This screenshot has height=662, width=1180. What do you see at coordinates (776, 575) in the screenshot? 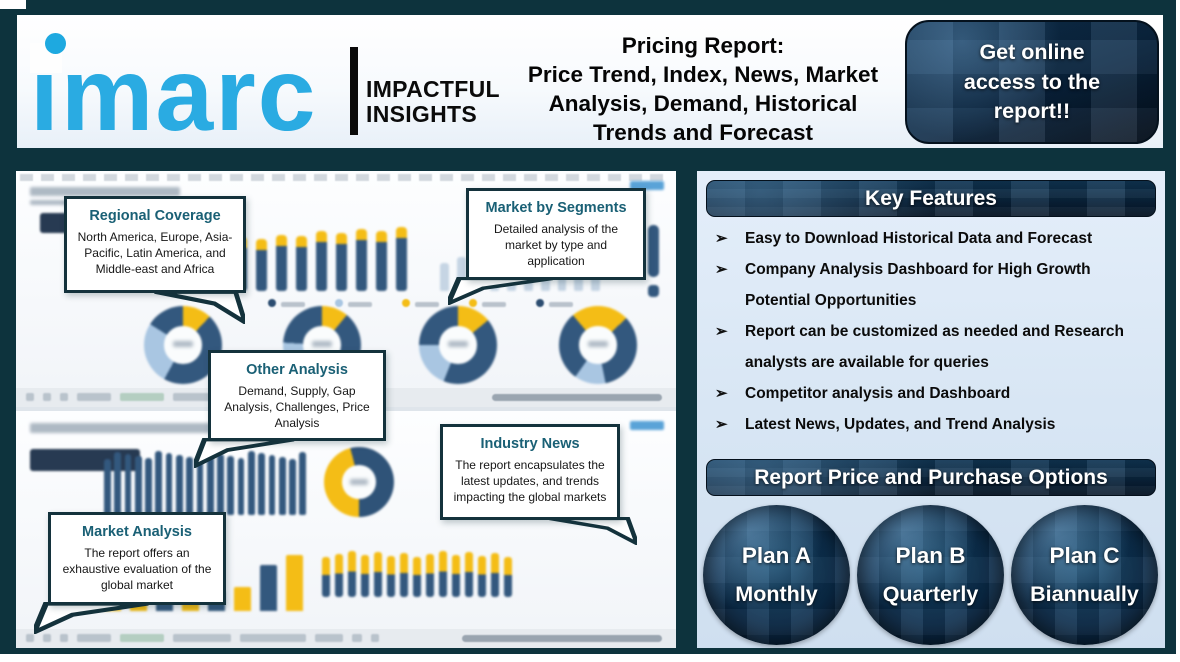
I see `plan-a-button: Plan A Monthly` at bounding box center [776, 575].